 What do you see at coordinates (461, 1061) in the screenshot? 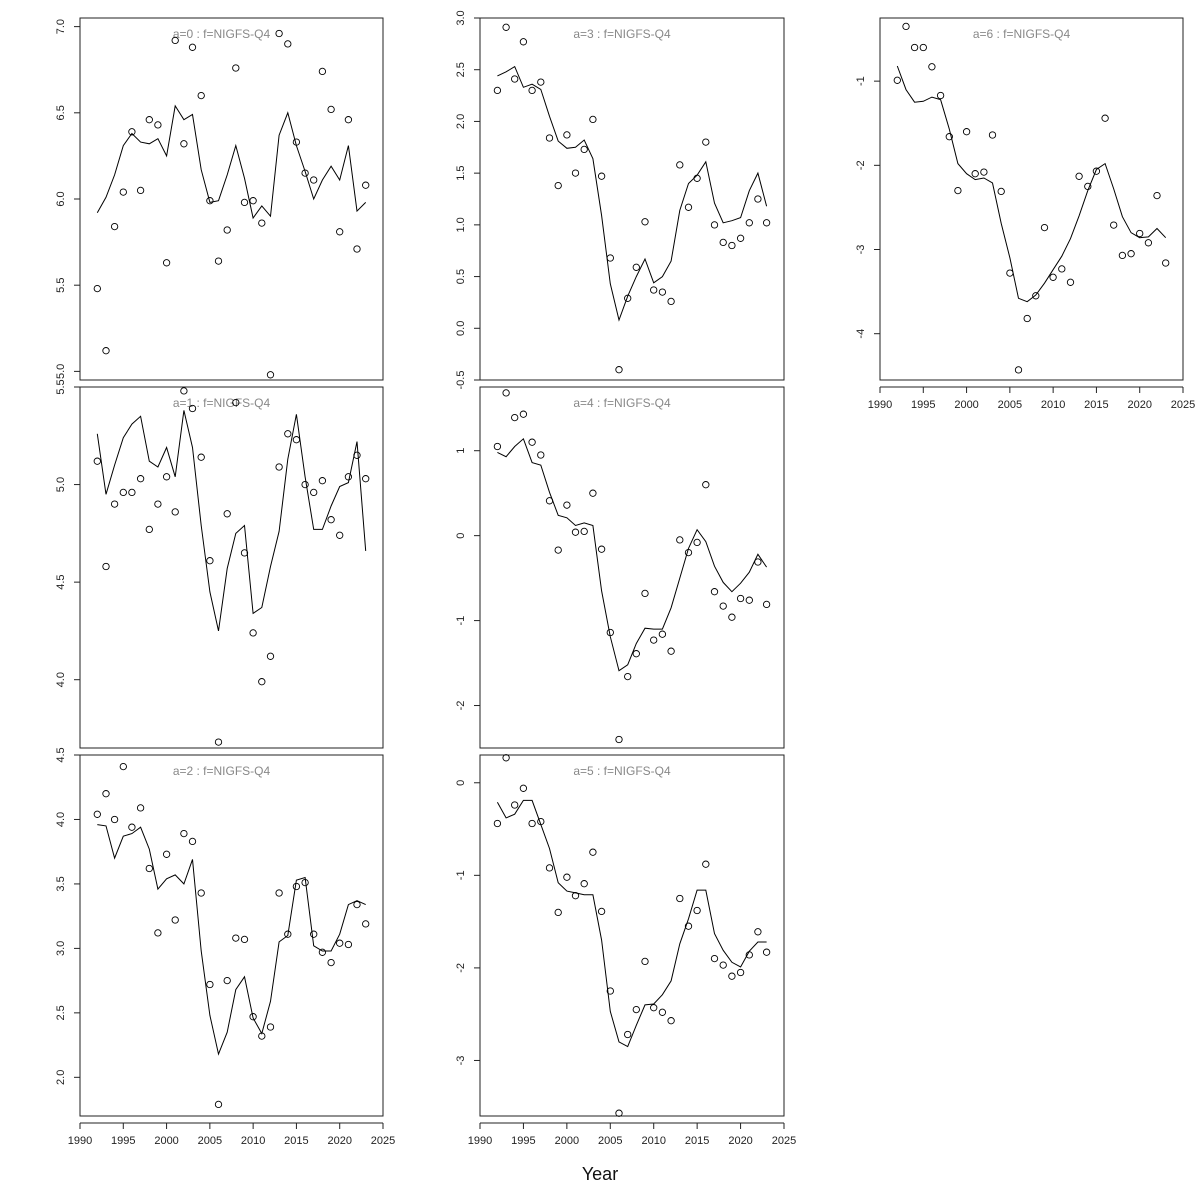
I see `y-tick-label: -3` at bounding box center [461, 1061].